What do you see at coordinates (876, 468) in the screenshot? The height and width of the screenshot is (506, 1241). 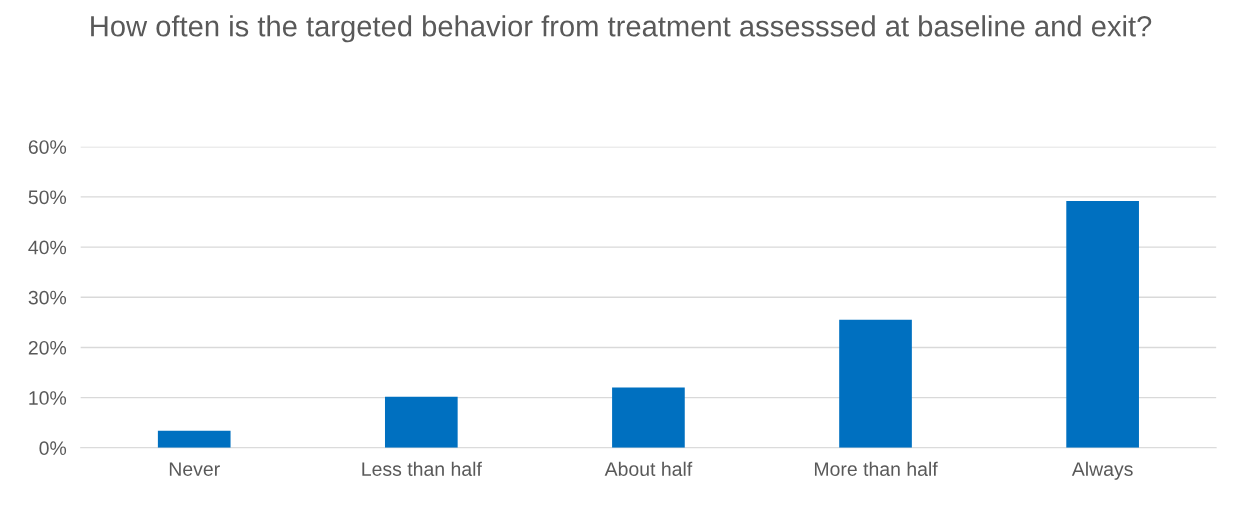 I see `x-tick-label: More than half` at bounding box center [876, 468].